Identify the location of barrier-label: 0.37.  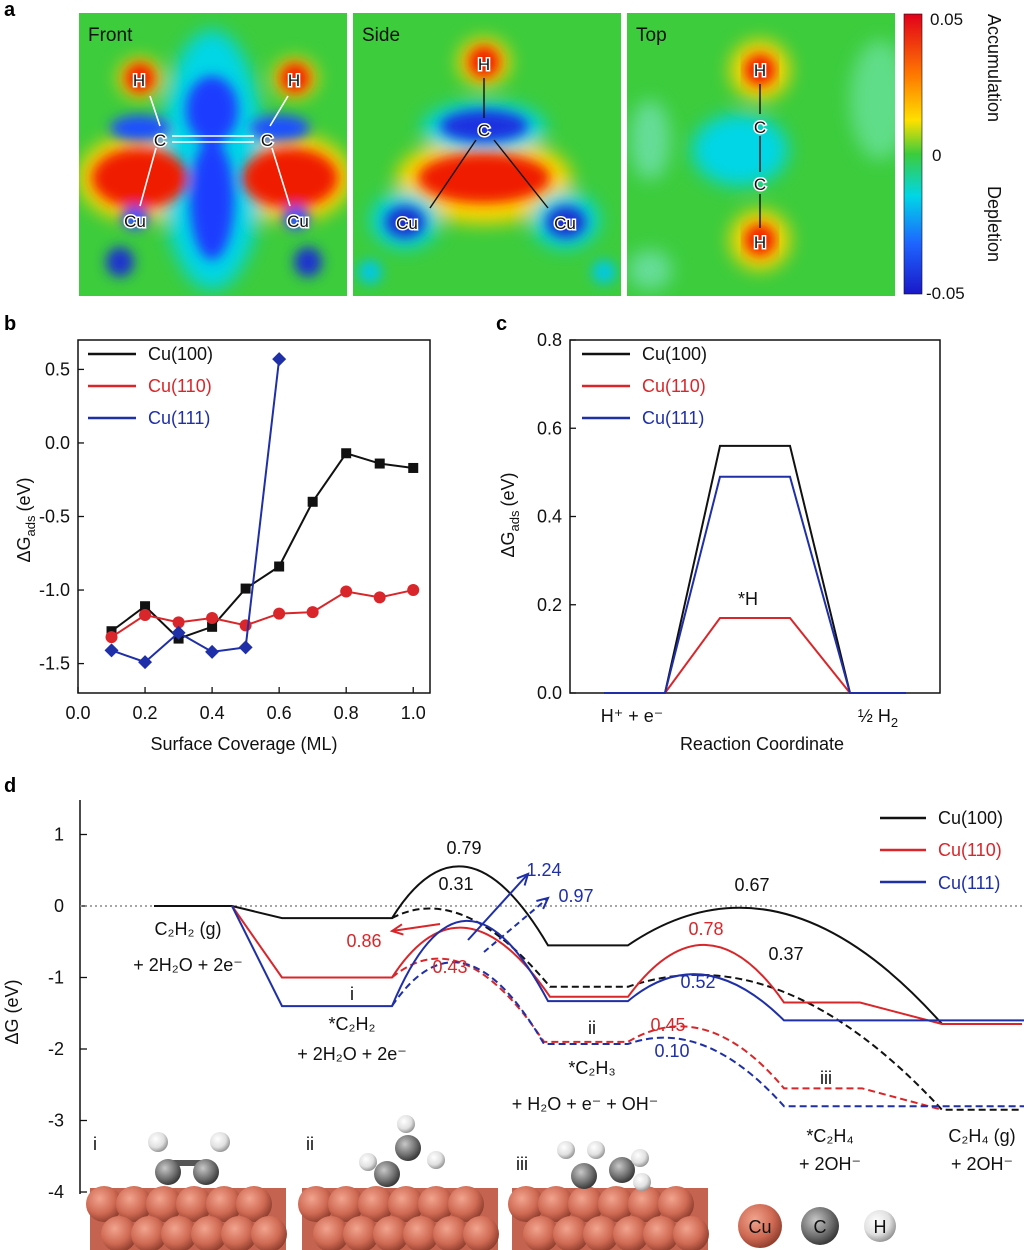
(785, 954).